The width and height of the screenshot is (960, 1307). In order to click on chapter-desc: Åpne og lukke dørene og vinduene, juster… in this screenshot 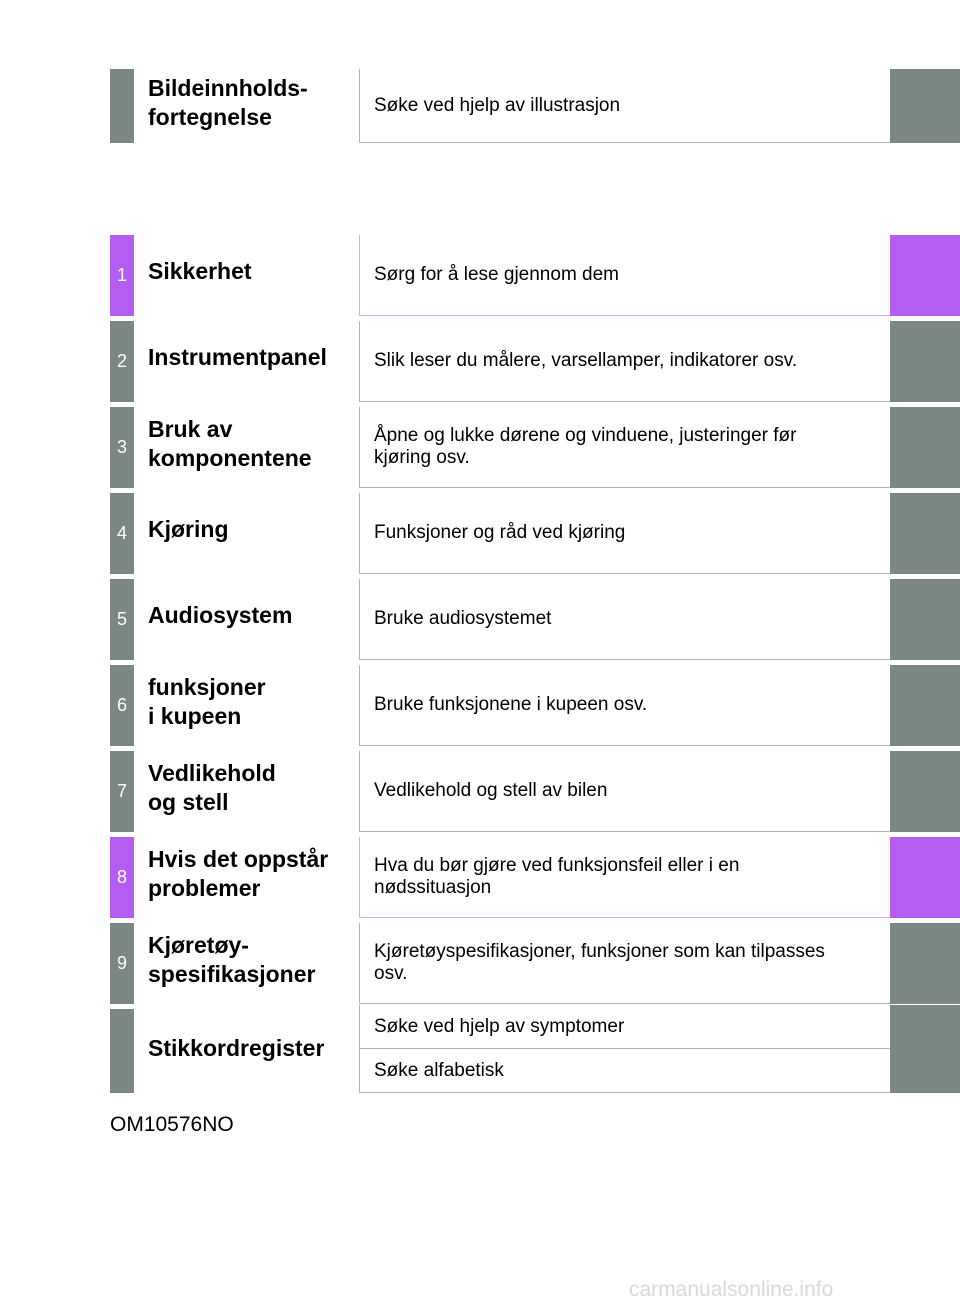, I will do `click(624, 447)`.